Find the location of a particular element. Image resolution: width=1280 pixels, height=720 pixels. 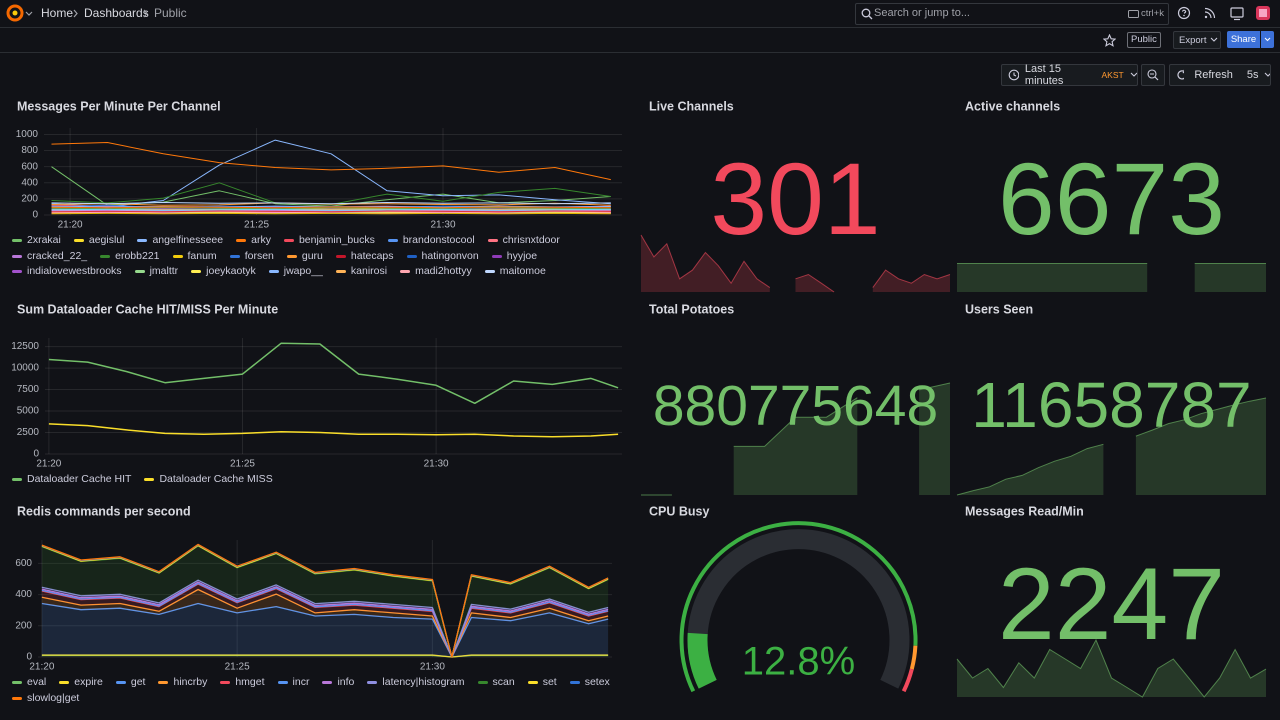

refresh-picker: Refresh 5s is located at coordinates (1220, 75).